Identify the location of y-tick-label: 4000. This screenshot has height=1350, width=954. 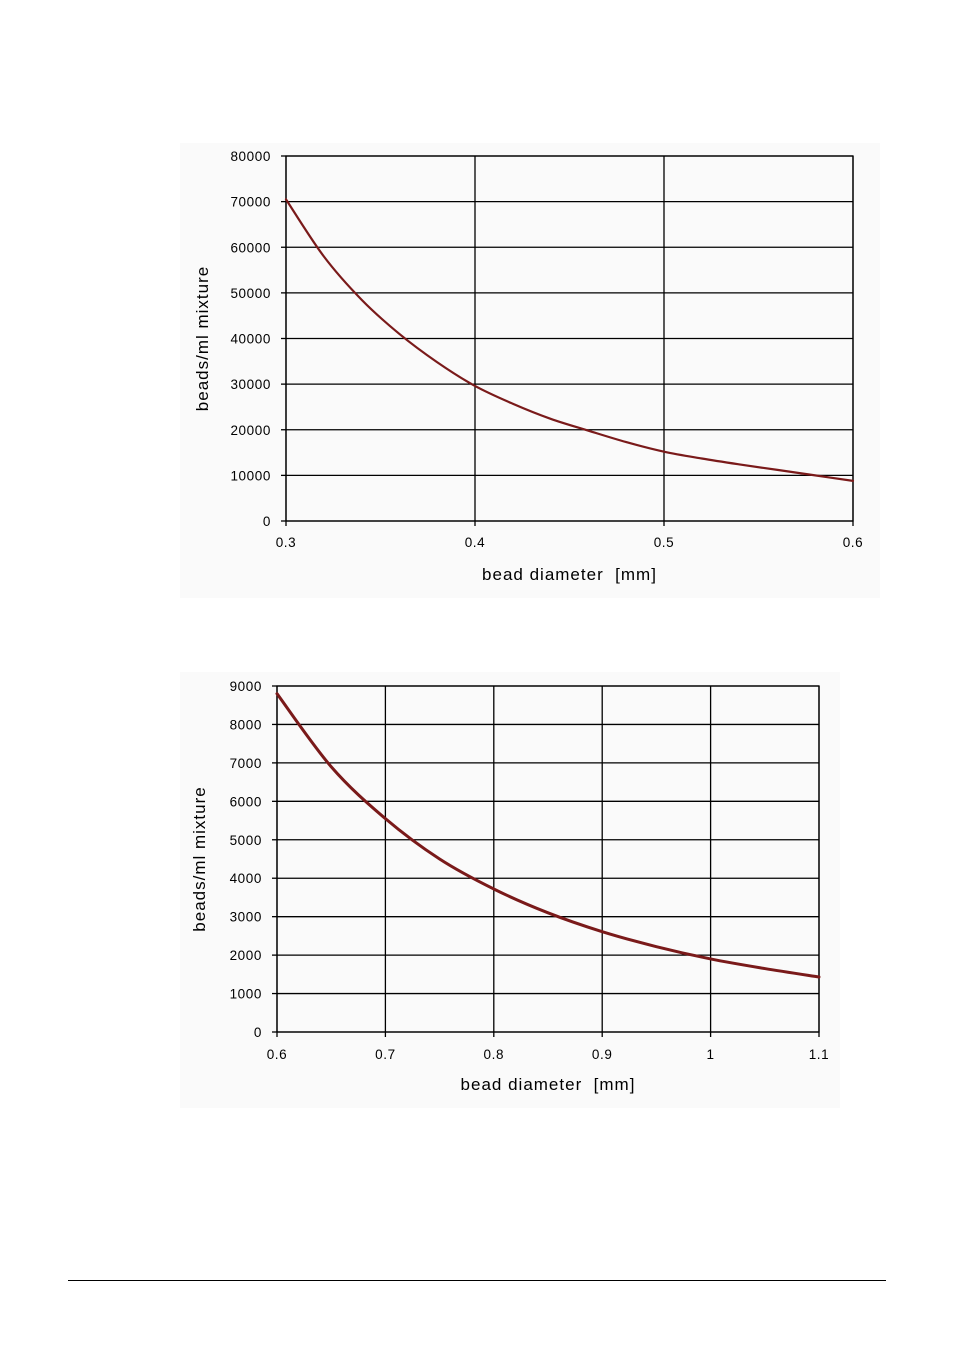
(246, 878).